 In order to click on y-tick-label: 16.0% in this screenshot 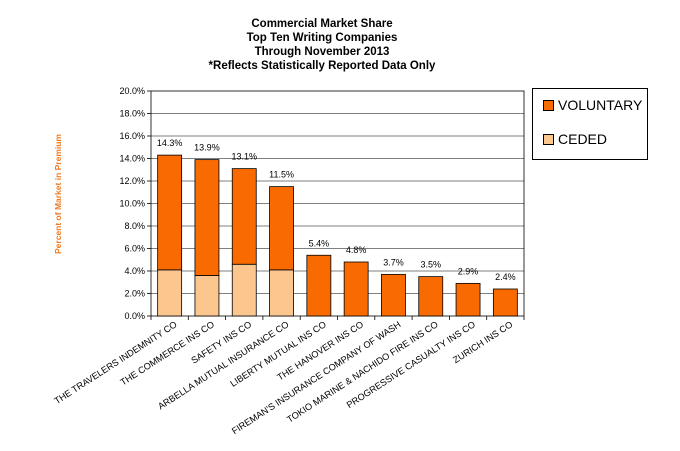, I will do `click(132, 136)`.